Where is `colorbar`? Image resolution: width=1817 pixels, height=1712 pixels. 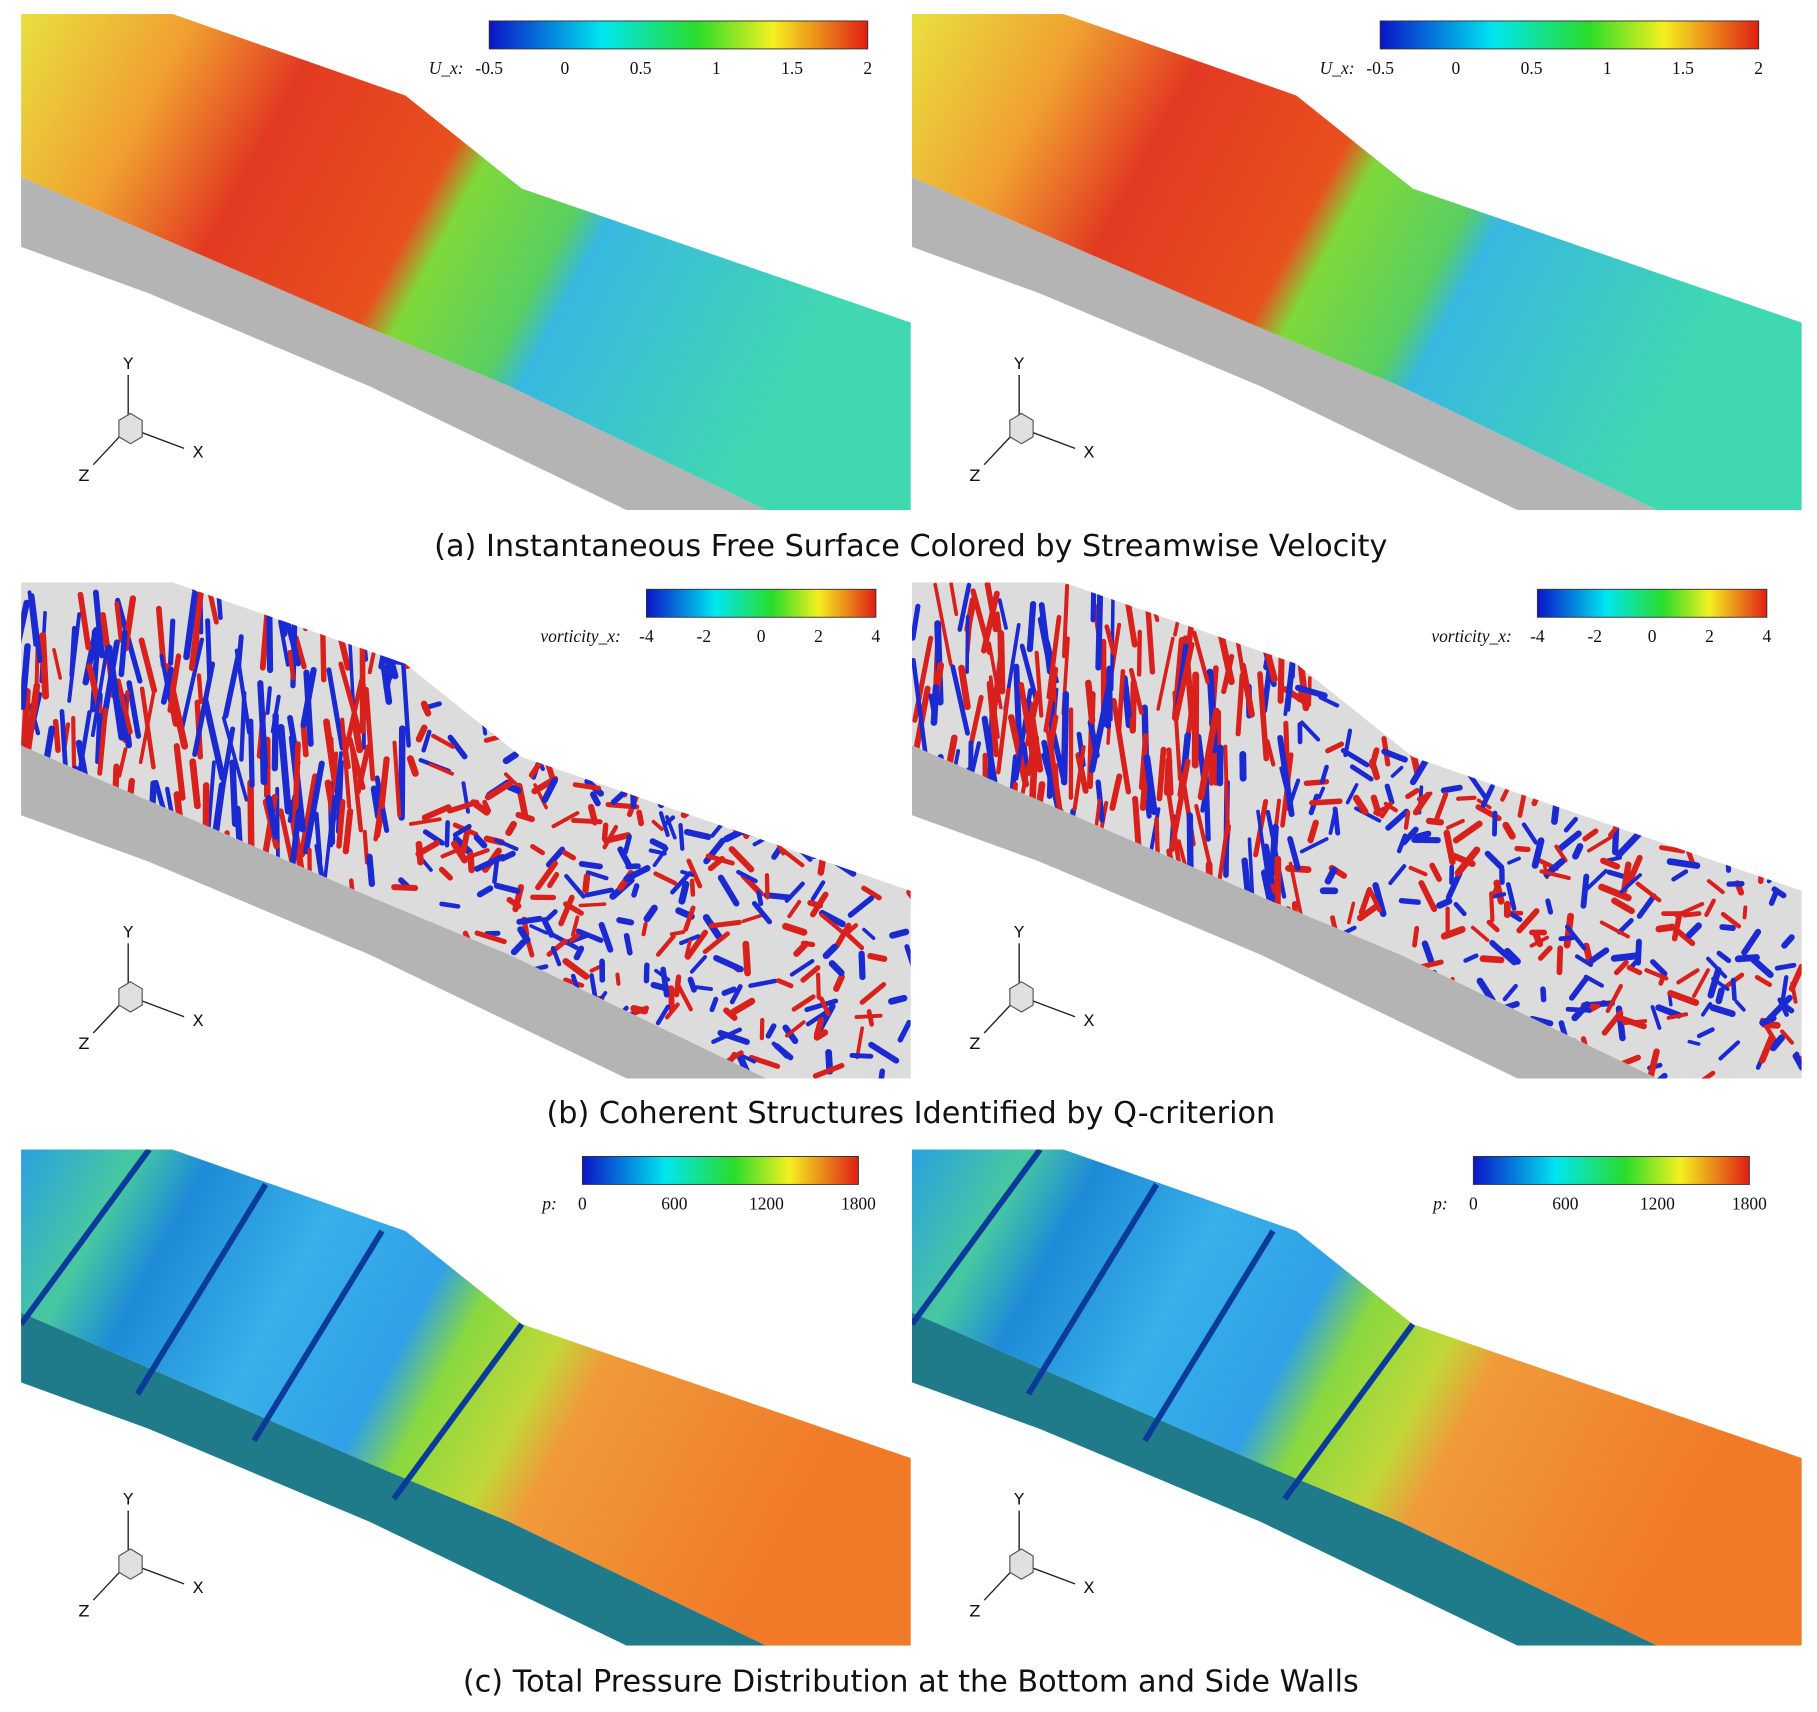
colorbar is located at coordinates (720, 1170).